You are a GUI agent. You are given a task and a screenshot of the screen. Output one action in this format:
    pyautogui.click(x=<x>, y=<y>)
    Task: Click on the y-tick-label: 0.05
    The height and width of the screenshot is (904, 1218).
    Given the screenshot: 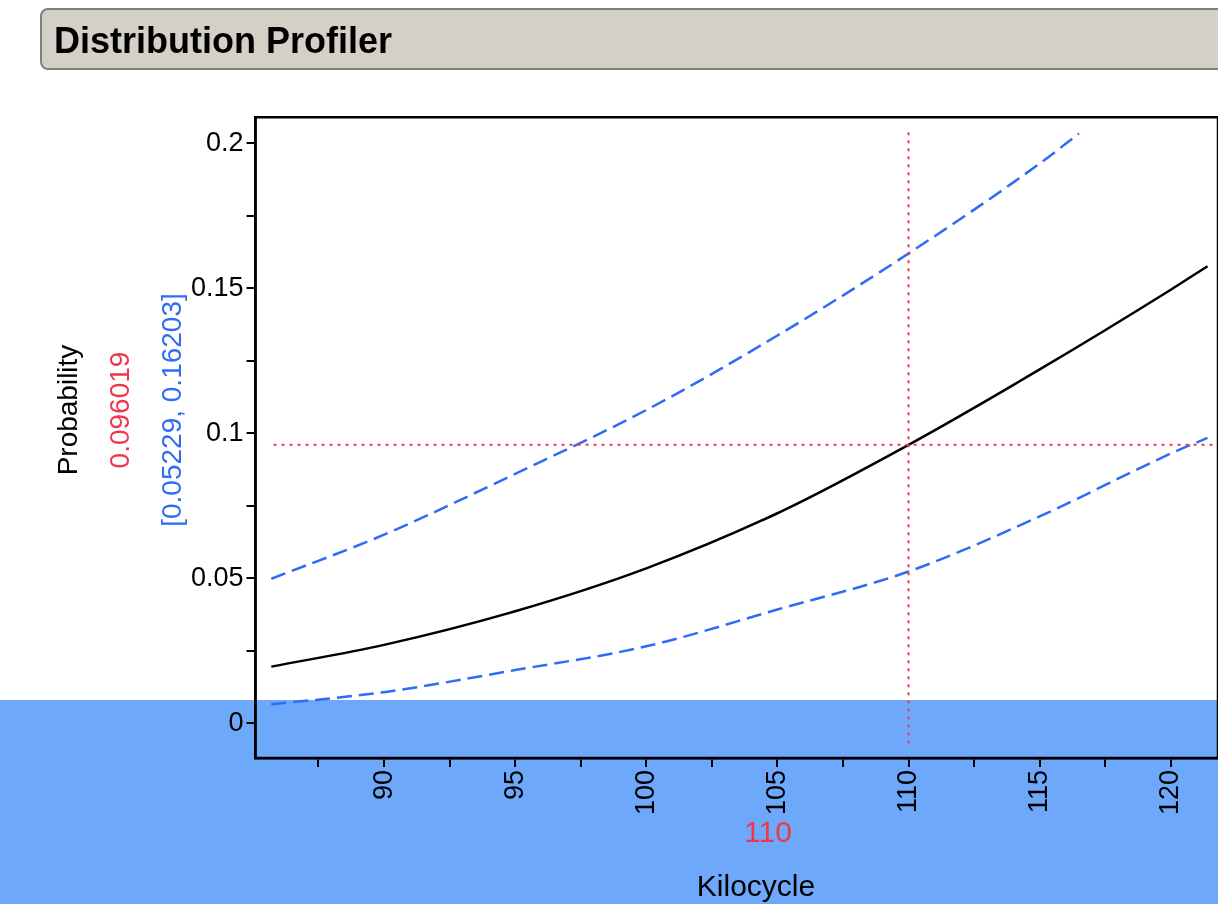 What is the action you would take?
    pyautogui.click(x=217, y=576)
    